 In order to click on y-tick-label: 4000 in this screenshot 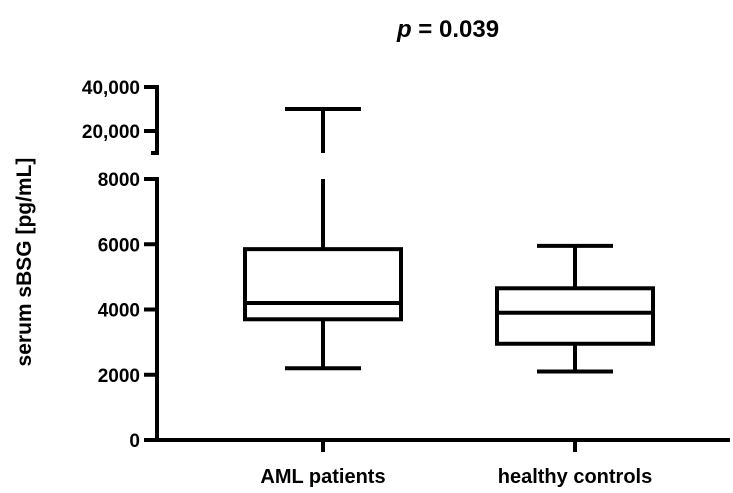, I will do `click(119, 311)`.